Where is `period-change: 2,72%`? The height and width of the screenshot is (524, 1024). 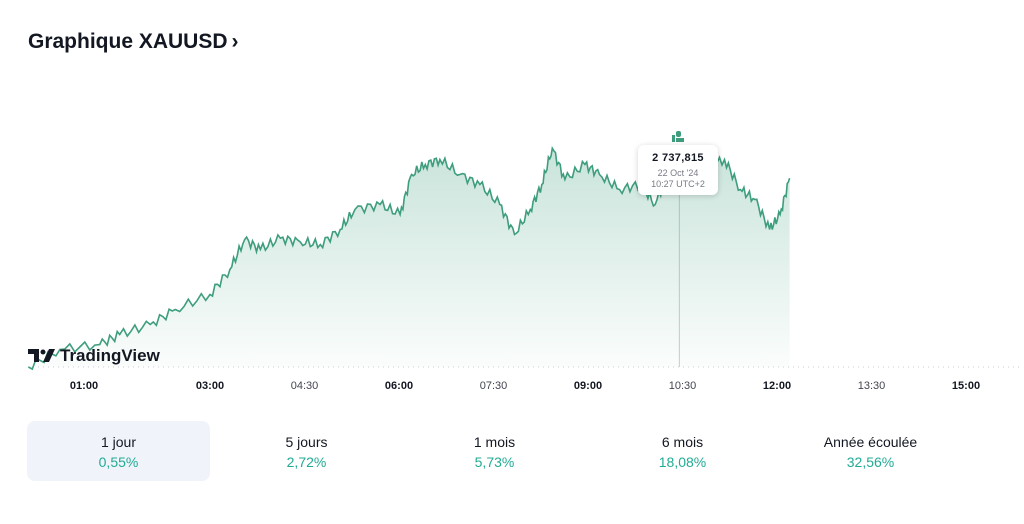 period-change: 2,72% is located at coordinates (306, 462).